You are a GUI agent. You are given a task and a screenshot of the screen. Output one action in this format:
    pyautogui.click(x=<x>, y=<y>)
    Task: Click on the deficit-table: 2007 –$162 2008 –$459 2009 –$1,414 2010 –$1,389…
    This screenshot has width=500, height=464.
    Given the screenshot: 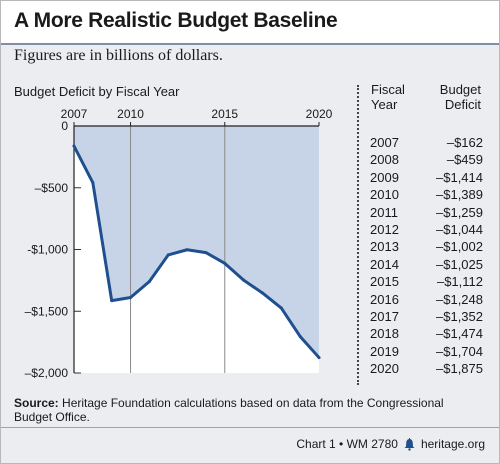 What is the action you would take?
    pyautogui.click(x=427, y=255)
    